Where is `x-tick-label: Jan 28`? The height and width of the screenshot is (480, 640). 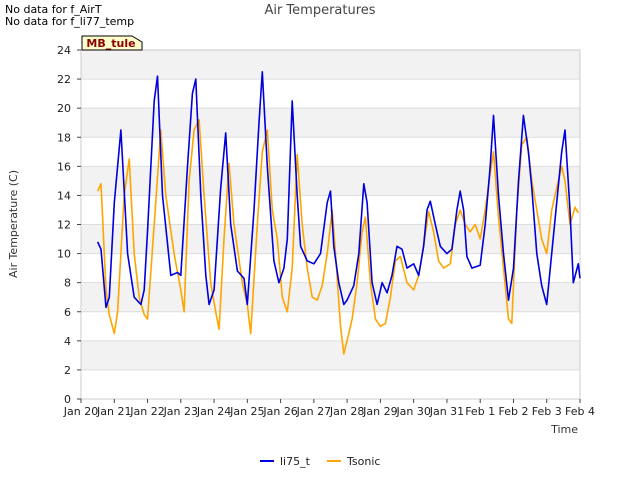 x-tick-label: Jan 28 is located at coordinates (346, 411).